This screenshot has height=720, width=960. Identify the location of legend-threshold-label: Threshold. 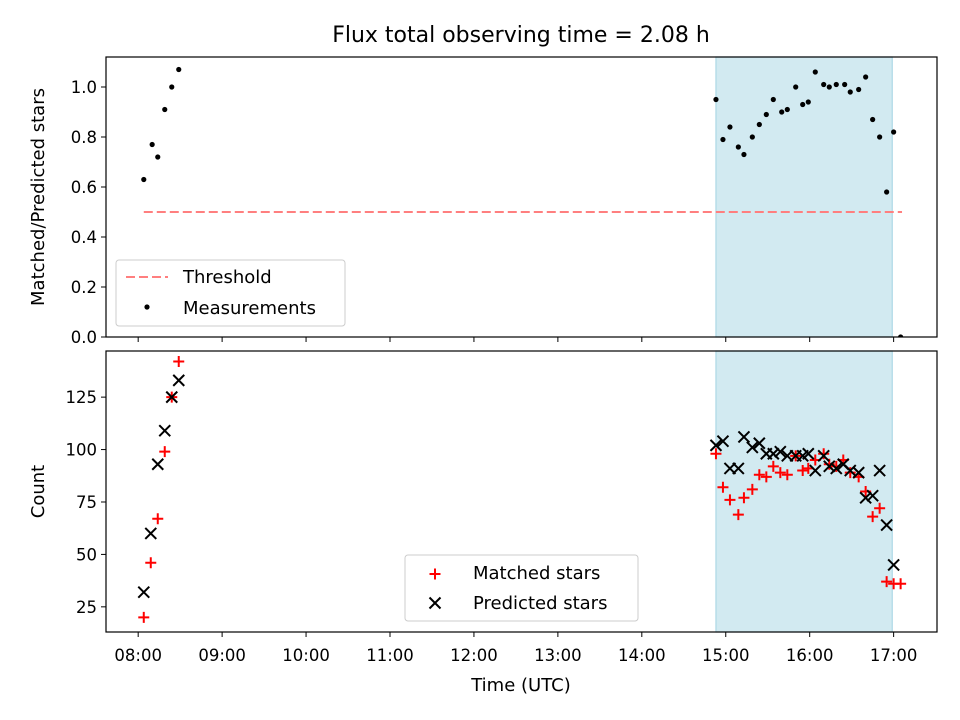
(227, 277).